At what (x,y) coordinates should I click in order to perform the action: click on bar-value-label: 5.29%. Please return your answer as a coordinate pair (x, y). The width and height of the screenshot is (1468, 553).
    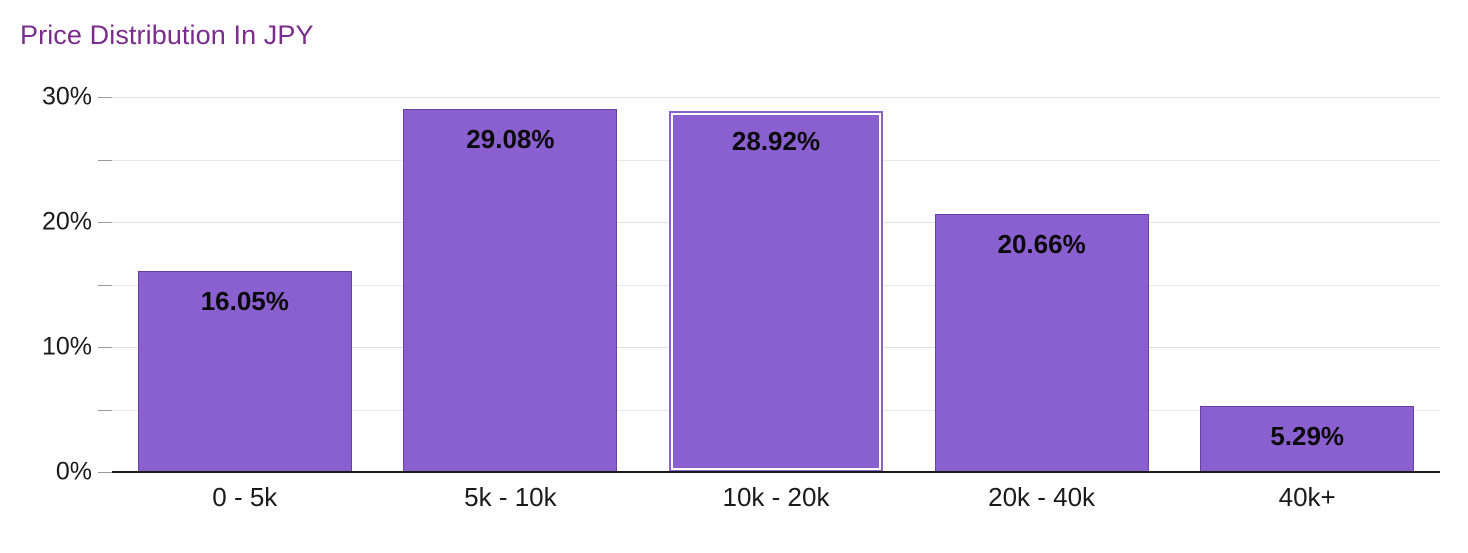
    Looking at the image, I should click on (1307, 435).